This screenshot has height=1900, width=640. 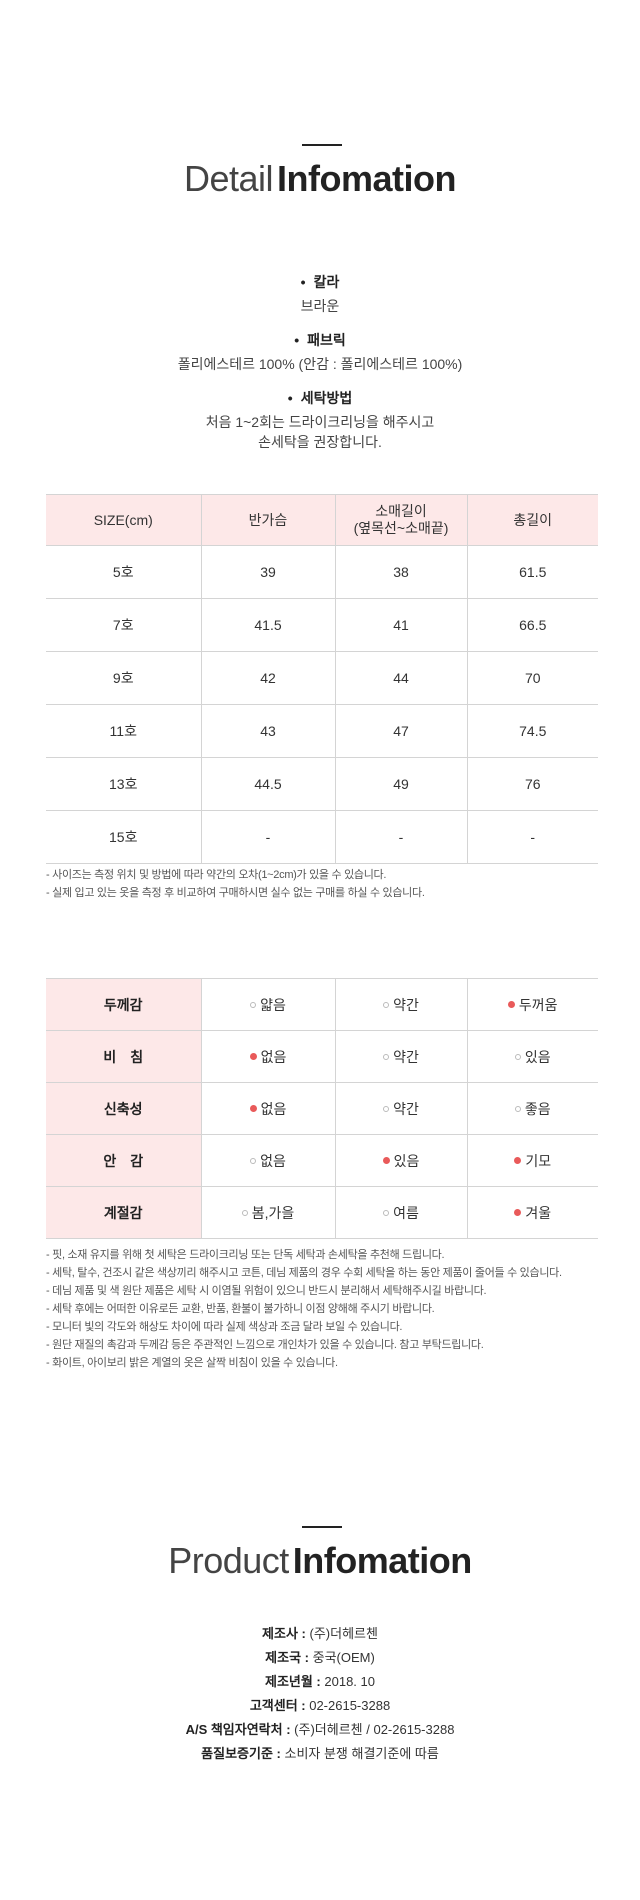 I want to click on product-title-bar, so click(x=322, y=1527).